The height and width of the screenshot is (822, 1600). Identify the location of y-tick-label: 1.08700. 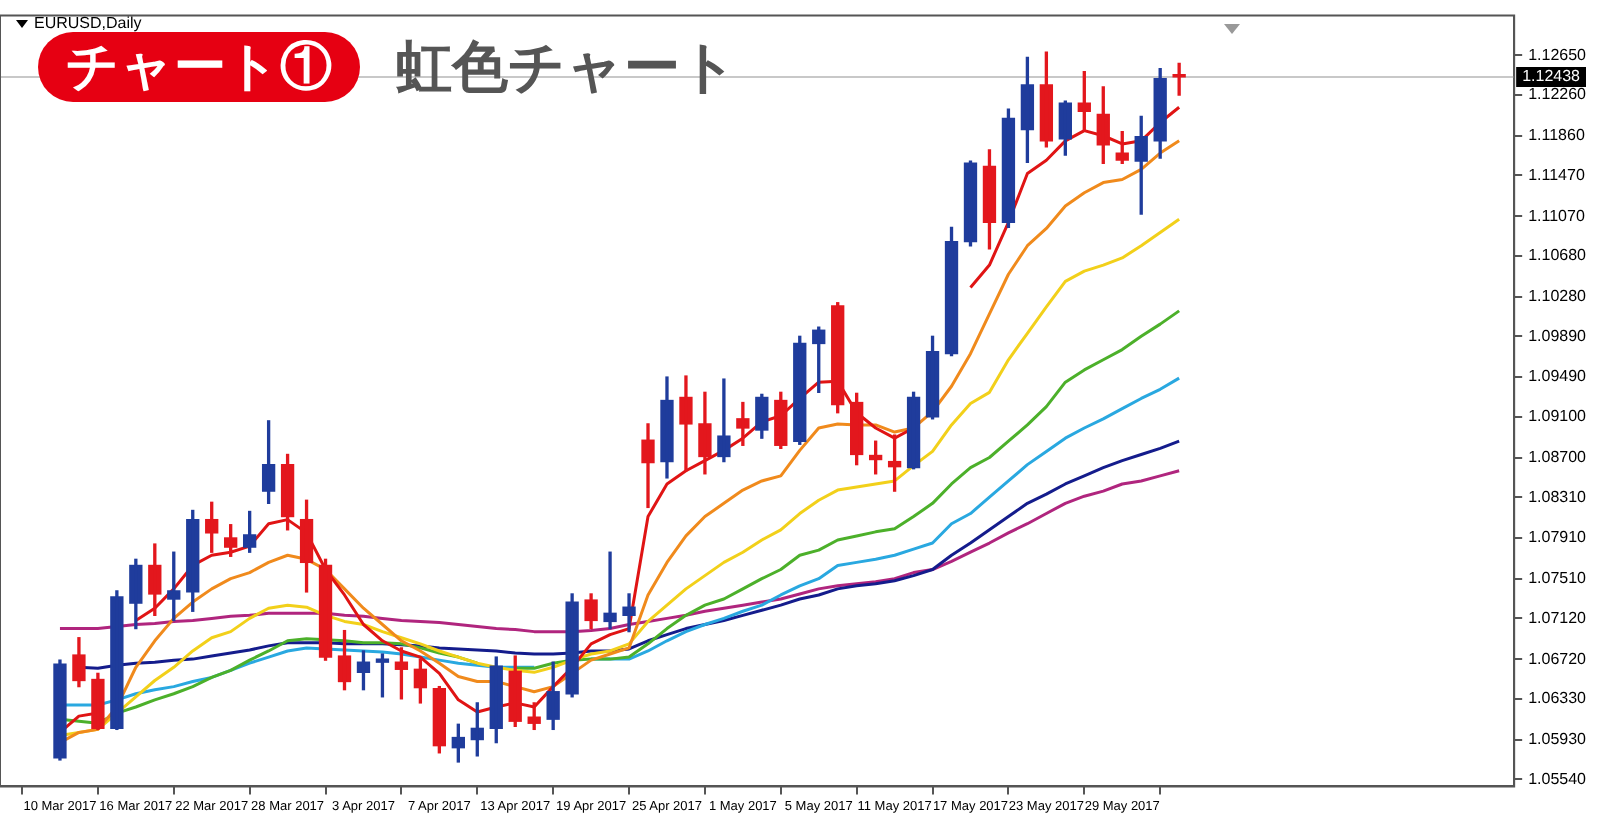
(1558, 456).